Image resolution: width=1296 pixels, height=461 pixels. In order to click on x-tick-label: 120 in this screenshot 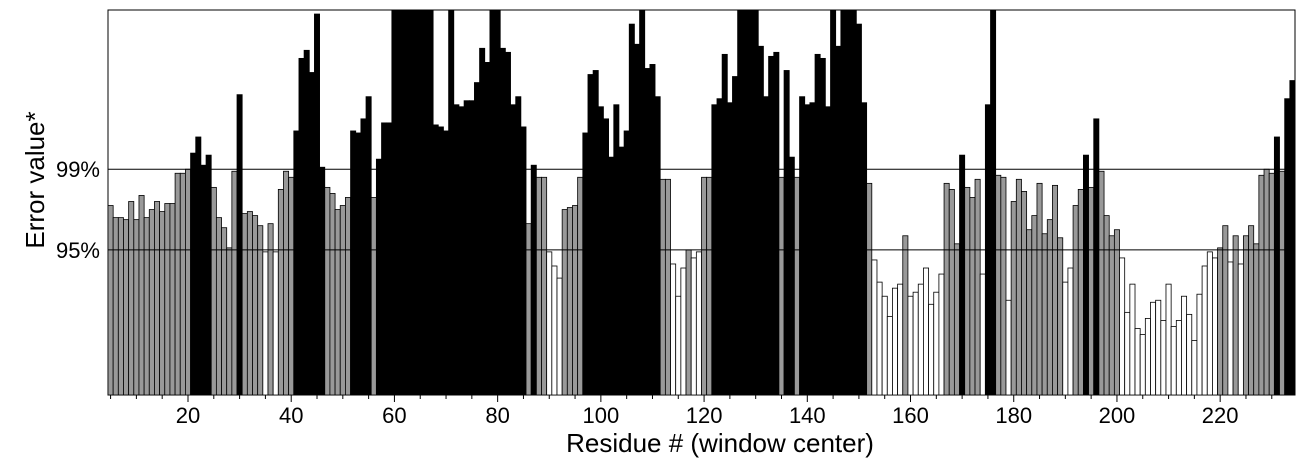, I will do `click(704, 415)`.